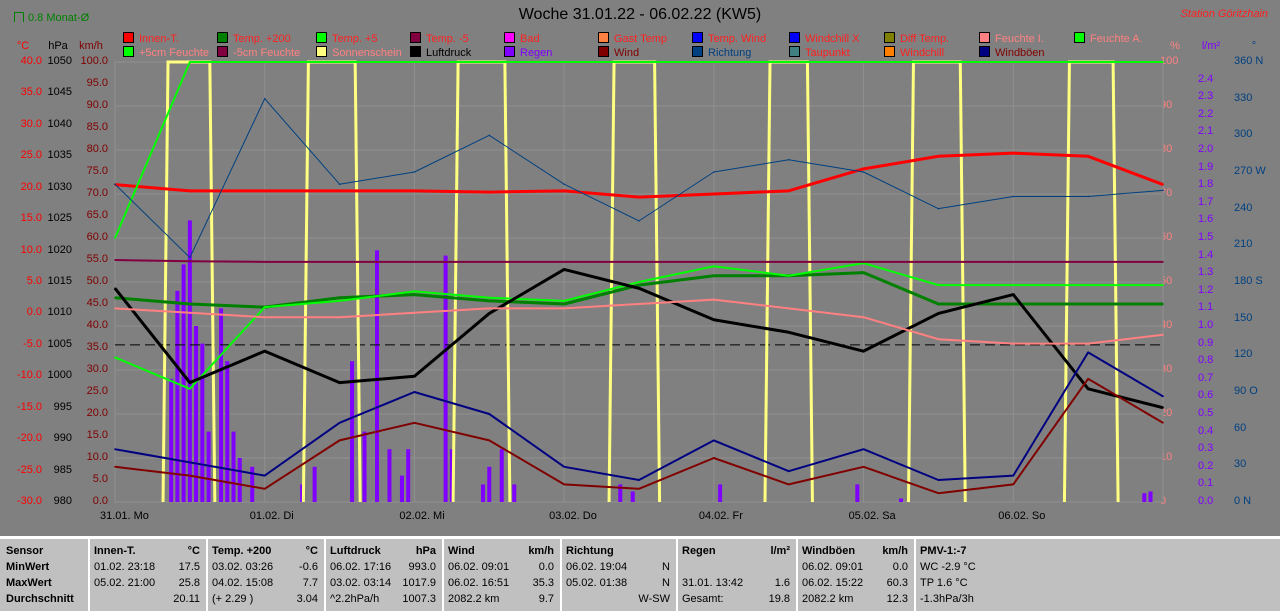 This screenshot has width=1280, height=611. What do you see at coordinates (1211, 46) in the screenshot?
I see `rain-axis-unit: l/m²` at bounding box center [1211, 46].